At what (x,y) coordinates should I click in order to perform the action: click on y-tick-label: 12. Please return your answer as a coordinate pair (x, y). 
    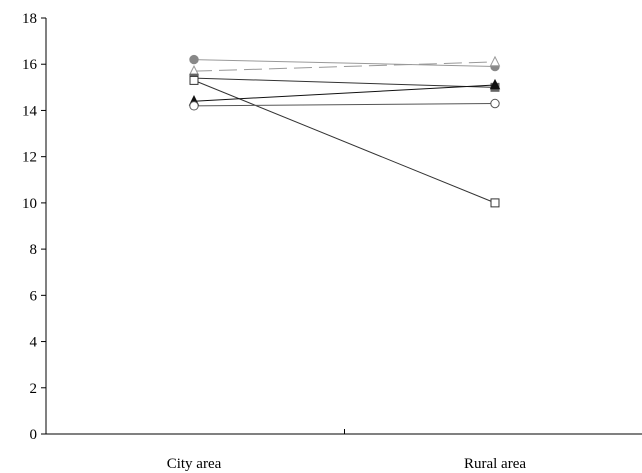
    Looking at the image, I should click on (29, 158).